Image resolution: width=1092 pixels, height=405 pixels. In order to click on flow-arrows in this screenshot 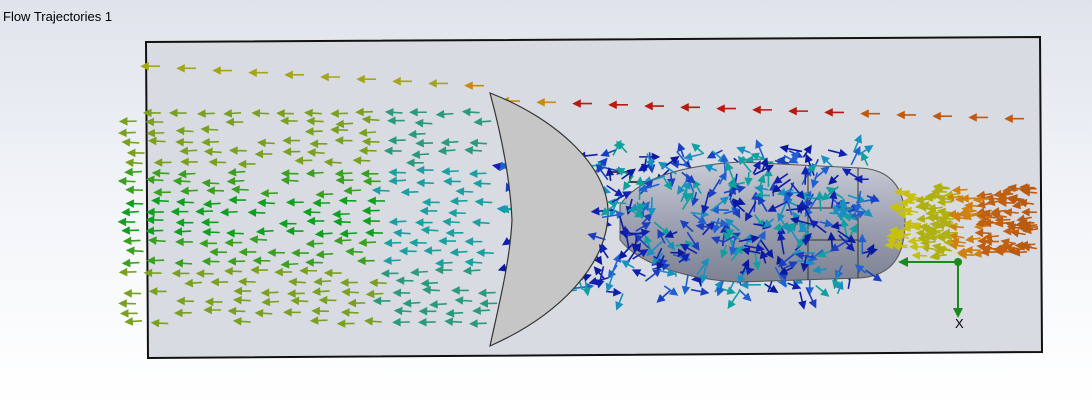, I will do `click(813, 224)`.